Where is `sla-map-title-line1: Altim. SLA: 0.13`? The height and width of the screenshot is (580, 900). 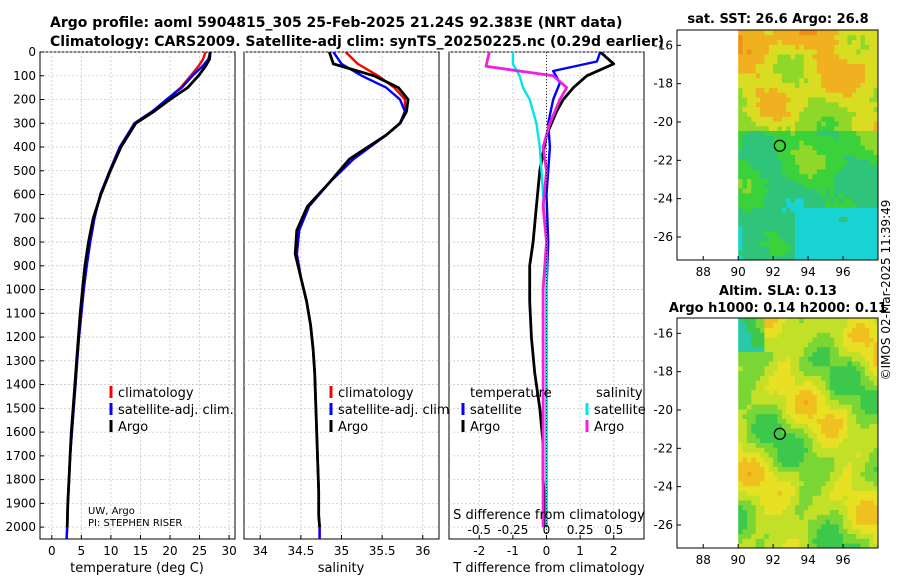 sla-map-title-line1: Altim. SLA: 0.13 is located at coordinates (778, 291).